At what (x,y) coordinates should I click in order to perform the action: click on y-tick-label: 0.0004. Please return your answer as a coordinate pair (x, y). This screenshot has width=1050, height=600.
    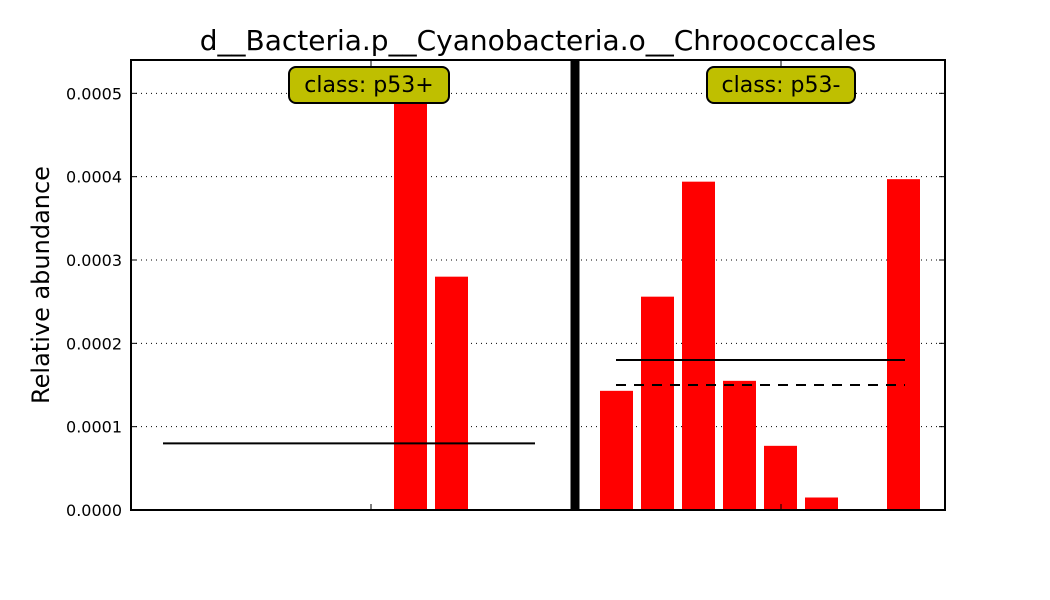
    Looking at the image, I should click on (94, 177).